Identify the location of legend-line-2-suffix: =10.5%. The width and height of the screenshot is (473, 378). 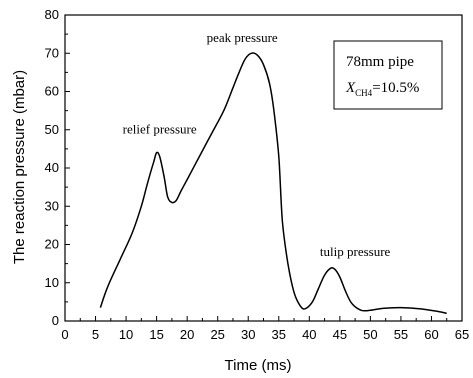
(395, 88).